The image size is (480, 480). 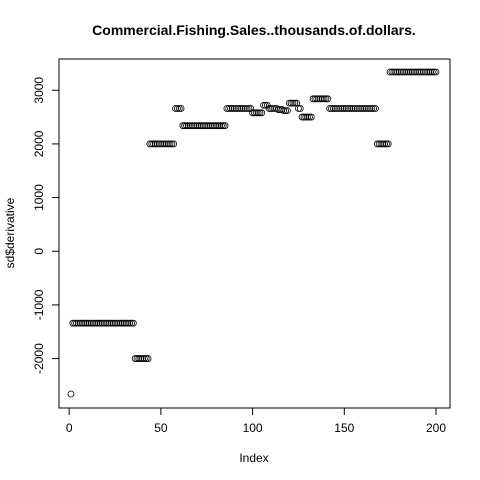 I want to click on x-axis: 0 50 100 150 200, so click(x=256, y=421).